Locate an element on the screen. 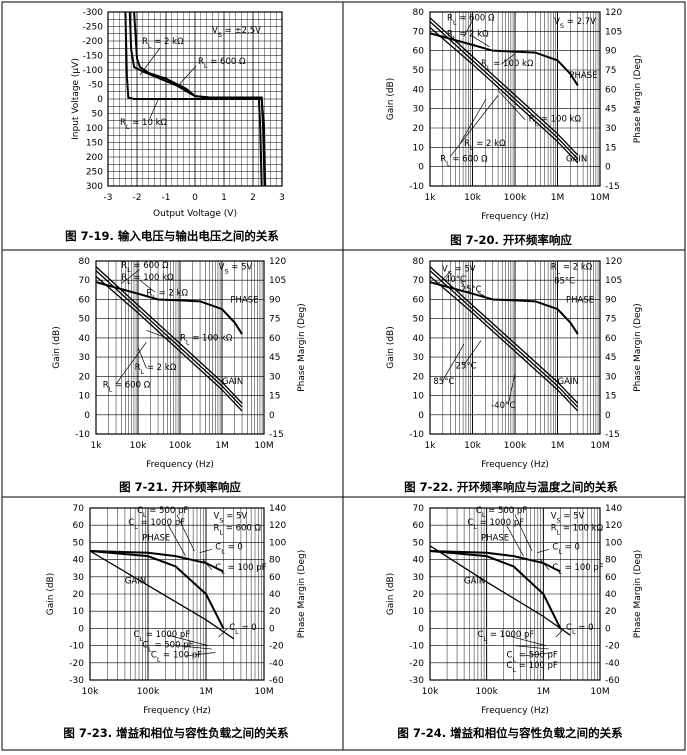  y2-tick-label: -60 is located at coordinates (276, 681).